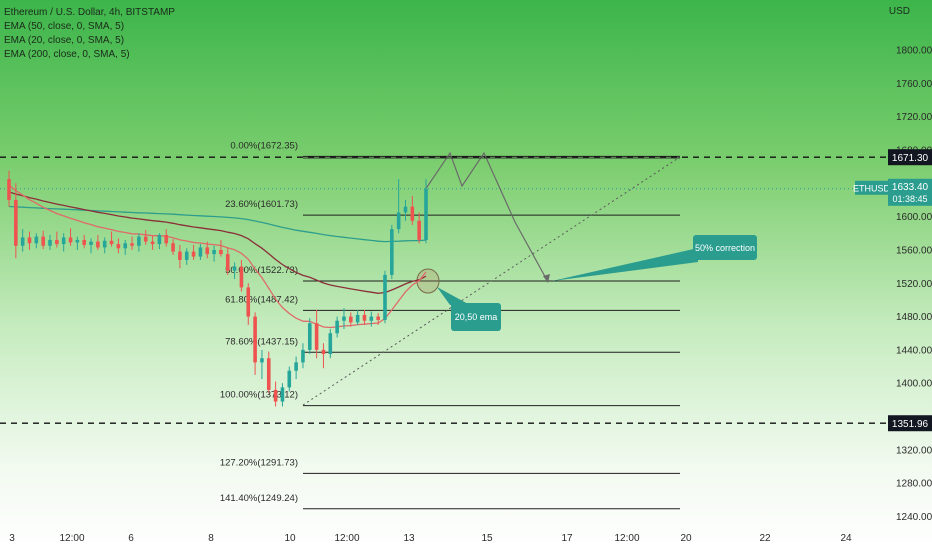  I want to click on time-tick-label: 10, so click(290, 538).